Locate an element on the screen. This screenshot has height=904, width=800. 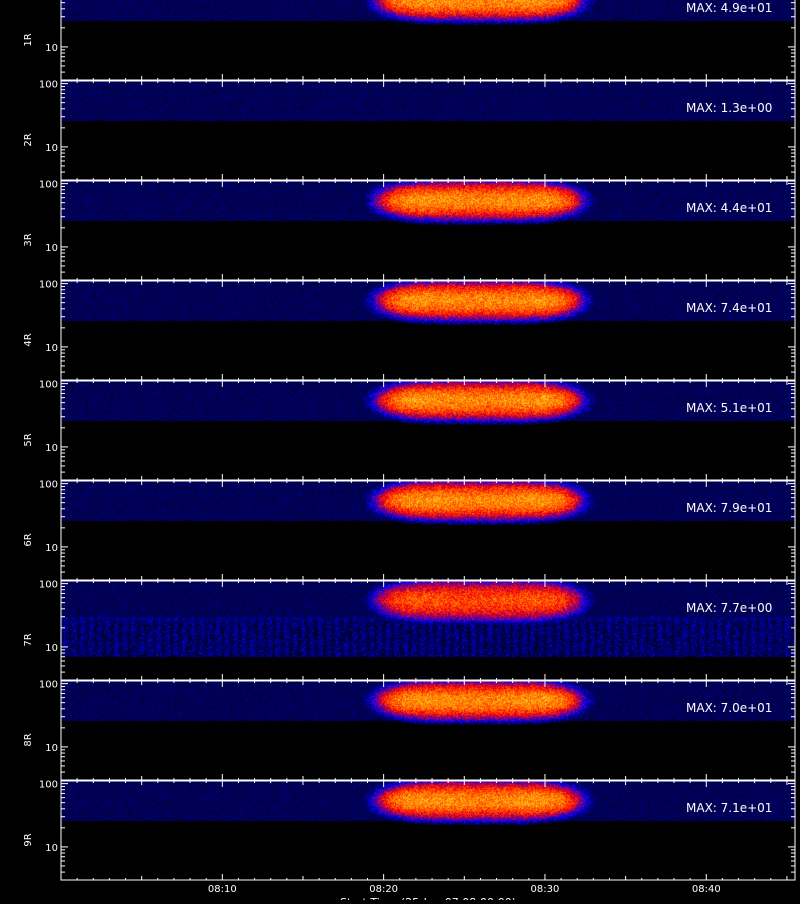
heatmap-6R is located at coordinates (428, 530).